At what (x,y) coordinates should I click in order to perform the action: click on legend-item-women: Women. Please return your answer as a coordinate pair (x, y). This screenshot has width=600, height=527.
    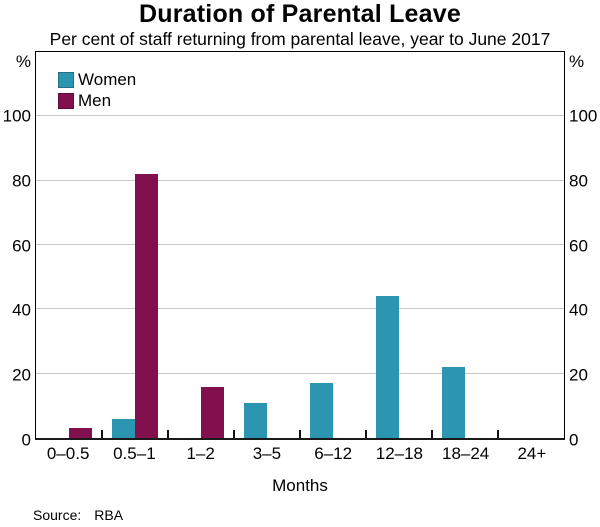
    Looking at the image, I should click on (97, 79).